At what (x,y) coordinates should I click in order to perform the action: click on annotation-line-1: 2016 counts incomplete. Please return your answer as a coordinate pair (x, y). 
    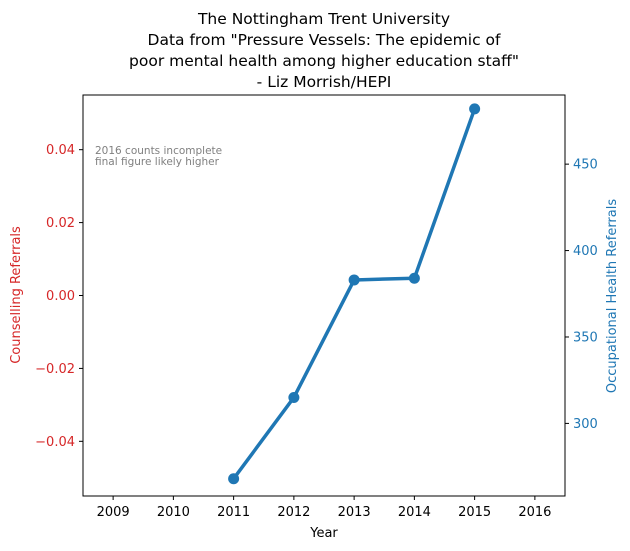
    Looking at the image, I should click on (158, 151).